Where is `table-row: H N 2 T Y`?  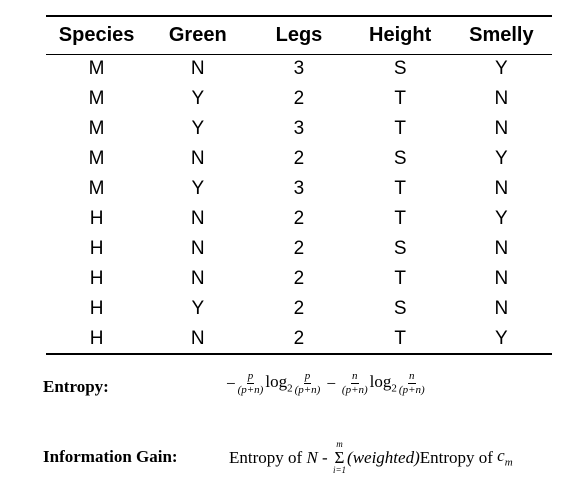 table-row: H N 2 T Y is located at coordinates (299, 219).